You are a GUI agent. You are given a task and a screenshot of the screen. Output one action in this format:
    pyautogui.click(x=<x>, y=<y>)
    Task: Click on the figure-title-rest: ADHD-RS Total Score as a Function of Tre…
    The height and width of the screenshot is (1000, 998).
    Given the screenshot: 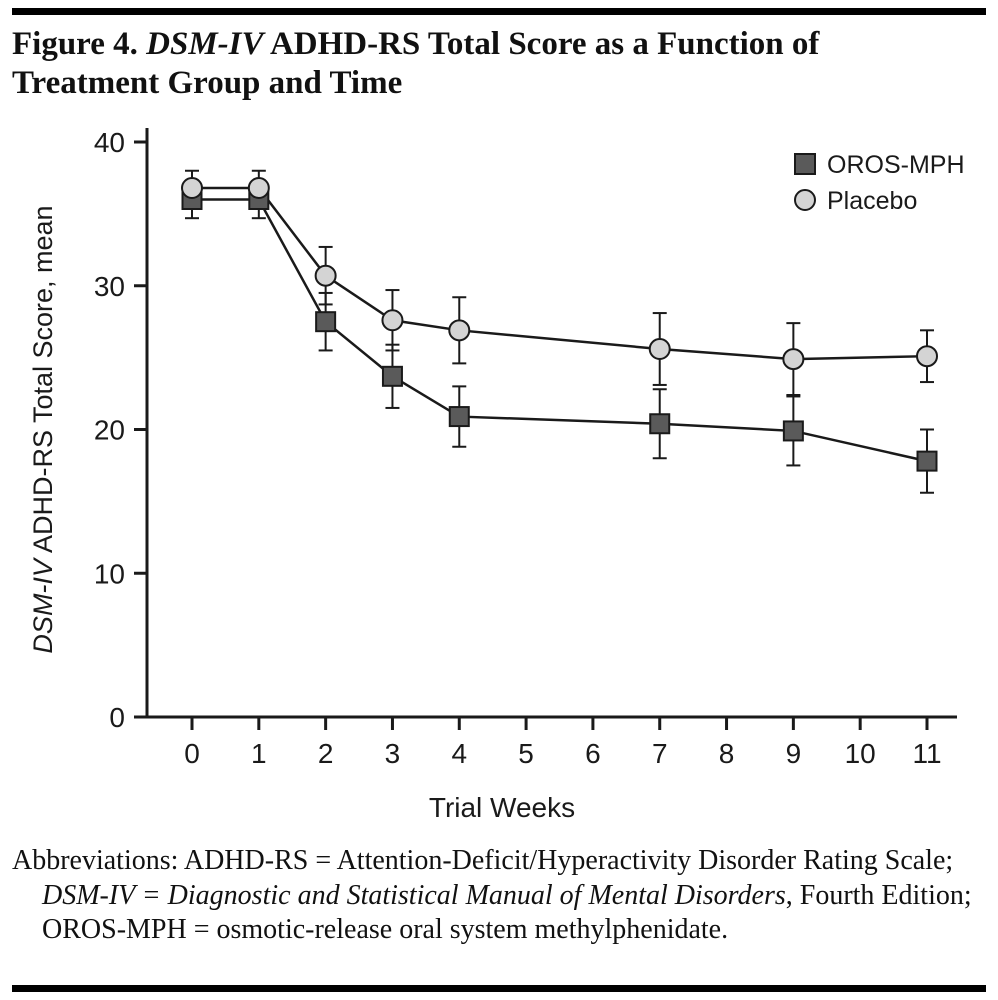 What is the action you would take?
    pyautogui.click(x=416, y=63)
    